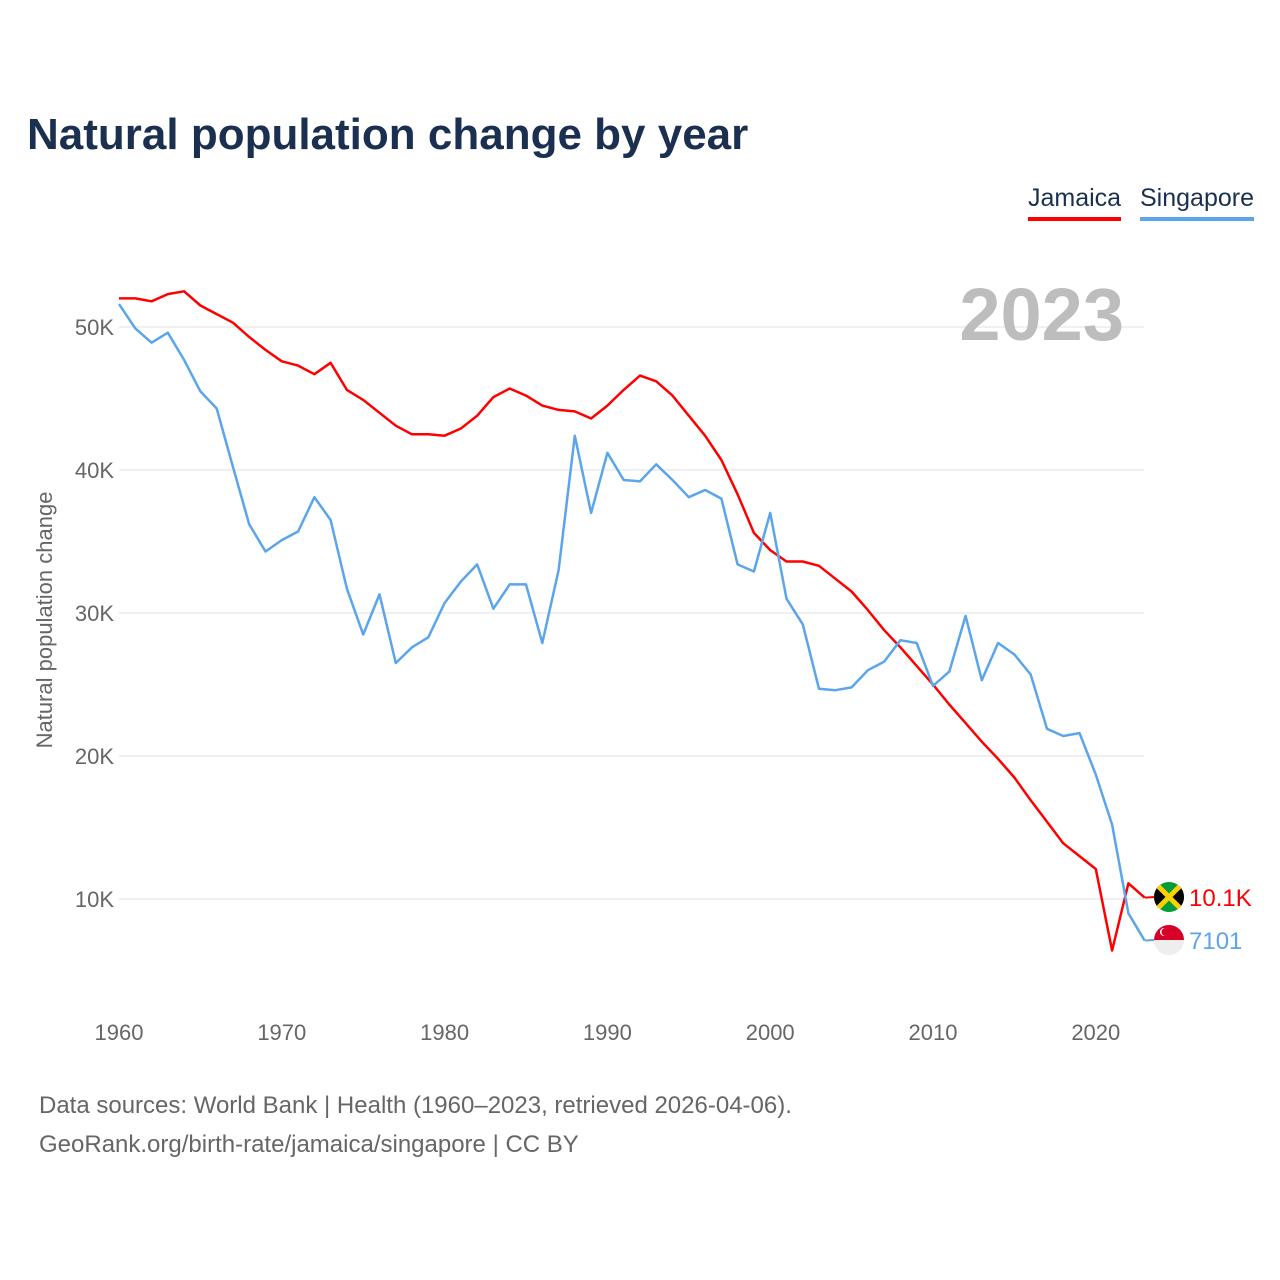  I want to click on x-tick-label: 1970, so click(281, 1032).